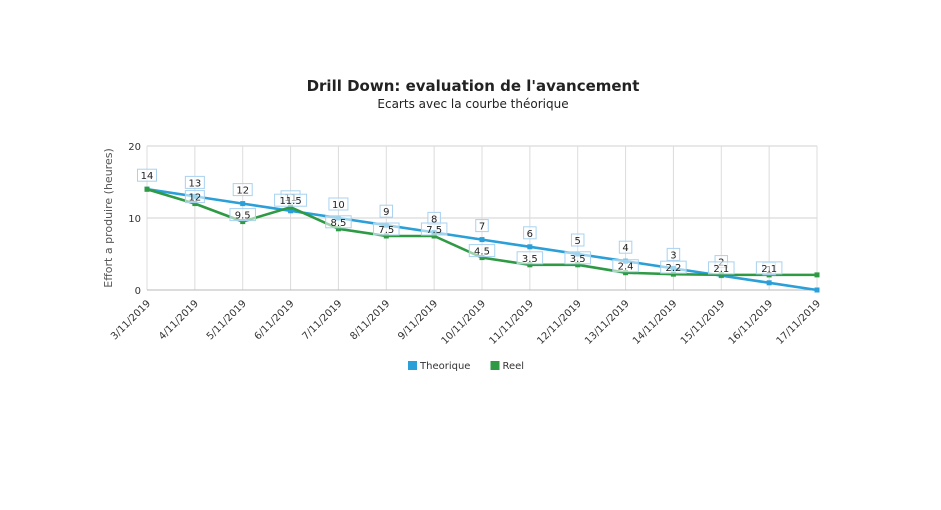  I want to click on data-label: 5, so click(578, 241).